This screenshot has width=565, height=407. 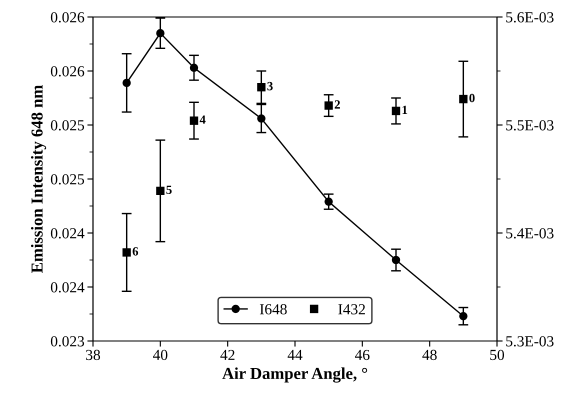 I want to click on annotation: 4, so click(x=203, y=119).